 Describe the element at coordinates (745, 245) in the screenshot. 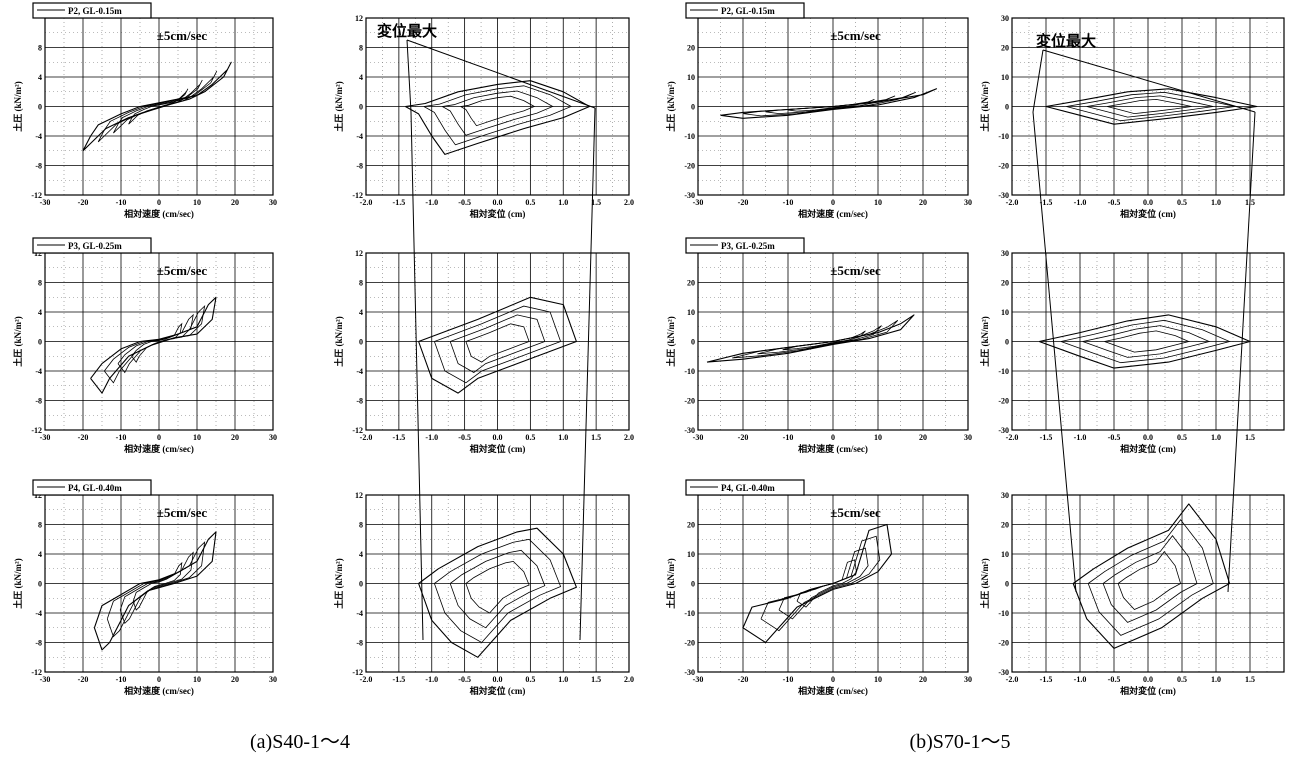

I see `legend: P3, GL-0.25m` at that location.